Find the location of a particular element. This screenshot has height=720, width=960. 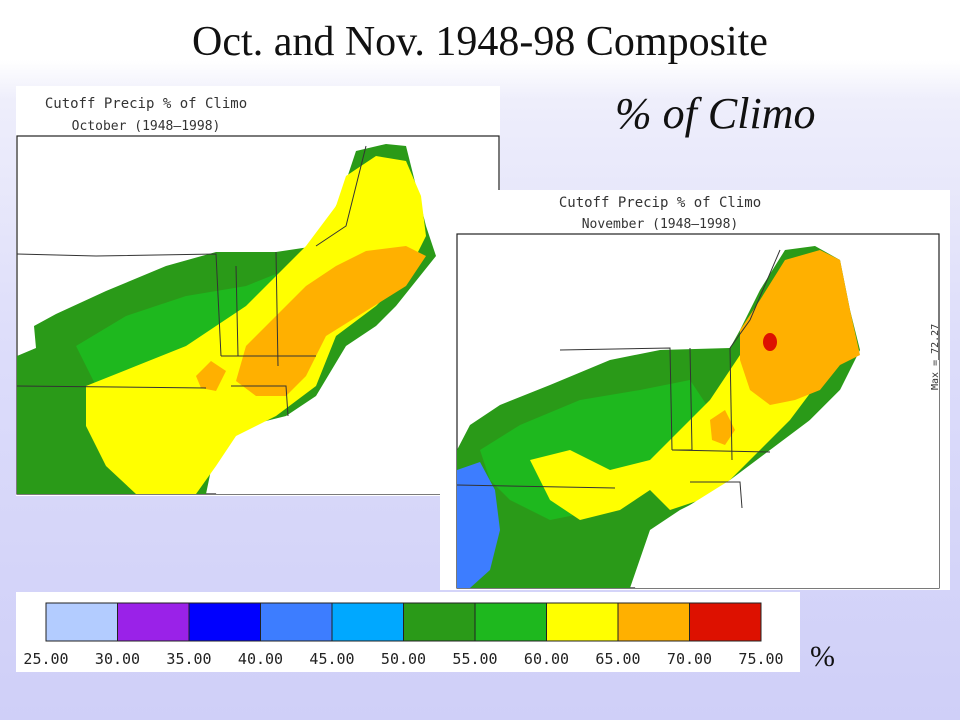

legend-tick-label: 70.00 is located at coordinates (689, 659).